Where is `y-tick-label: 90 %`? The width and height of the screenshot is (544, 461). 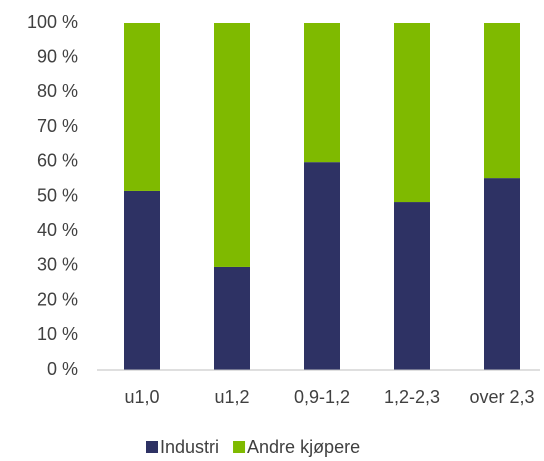
y-tick-label: 90 % is located at coordinates (57, 56).